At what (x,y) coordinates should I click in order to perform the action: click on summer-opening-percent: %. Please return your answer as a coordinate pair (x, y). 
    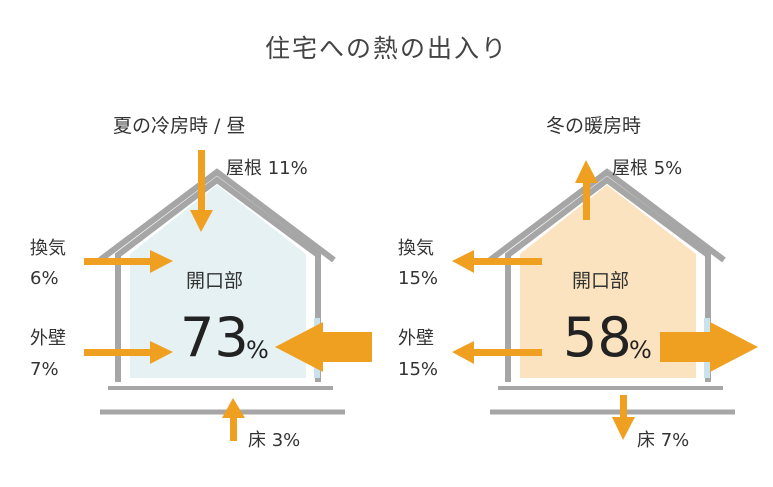
    Looking at the image, I should click on (257, 350).